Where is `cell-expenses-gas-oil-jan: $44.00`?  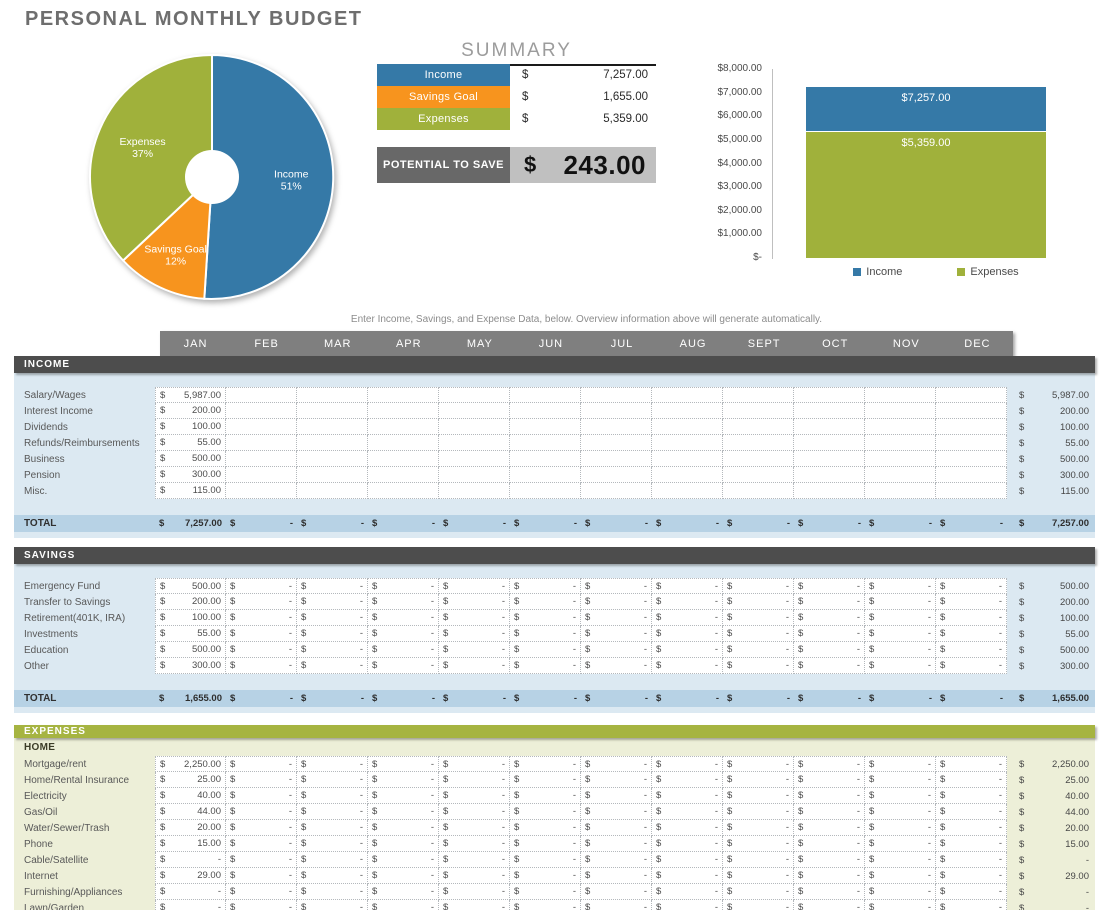 cell-expenses-gas-oil-jan: $44.00 is located at coordinates (190, 812).